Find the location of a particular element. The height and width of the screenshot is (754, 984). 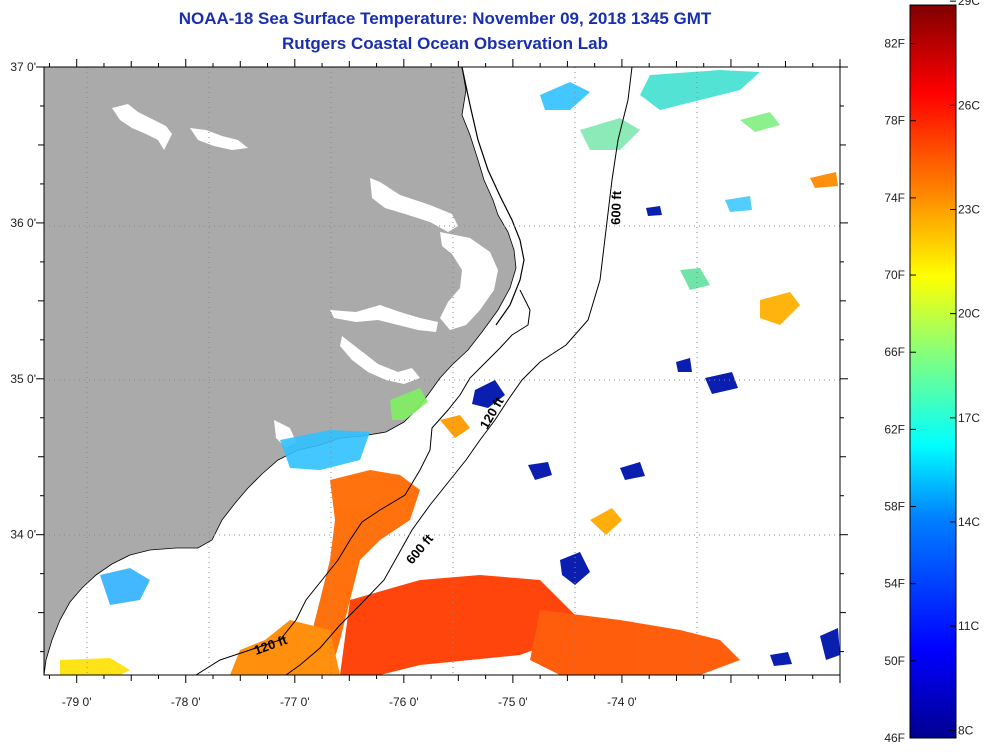

albemarle-sound is located at coordinates (414, 205).